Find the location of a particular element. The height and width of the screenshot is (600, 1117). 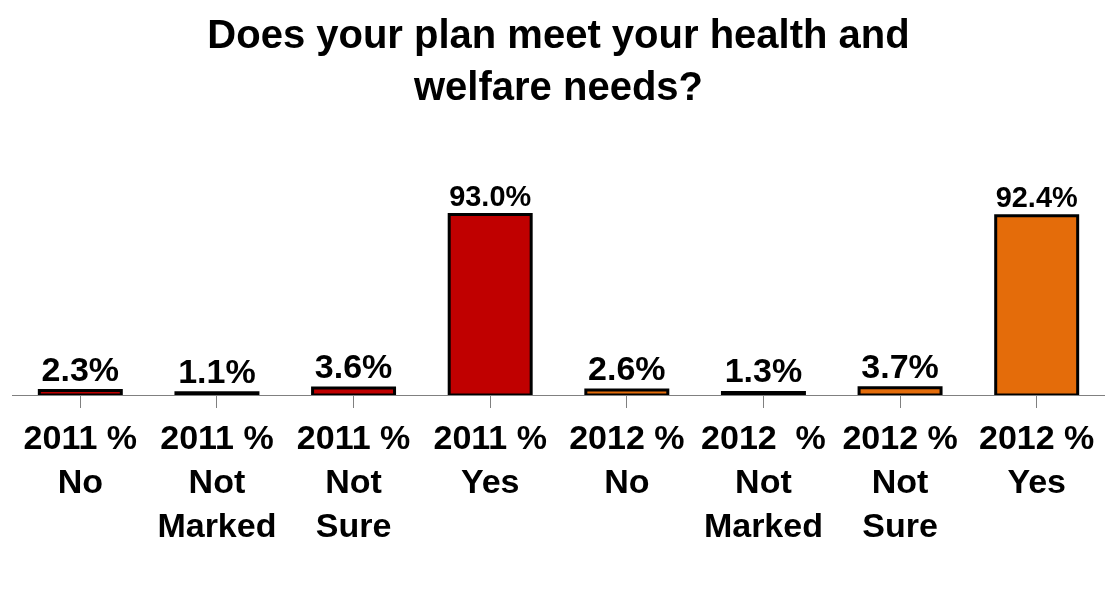

chart-title: Does your plan meet your health and welfare needs? is located at coordinates (558, 60).